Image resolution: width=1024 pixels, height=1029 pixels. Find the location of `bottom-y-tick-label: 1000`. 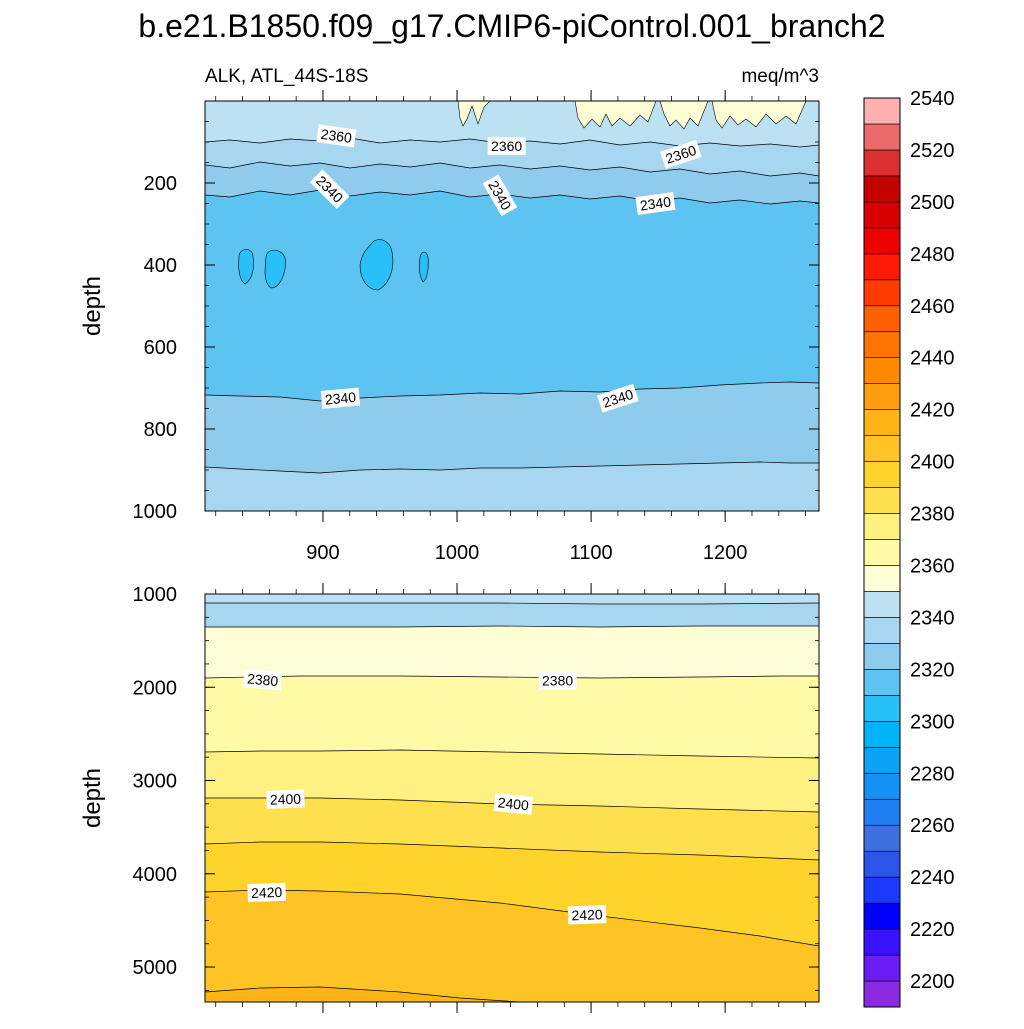

bottom-y-tick-label: 1000 is located at coordinates (155, 595).